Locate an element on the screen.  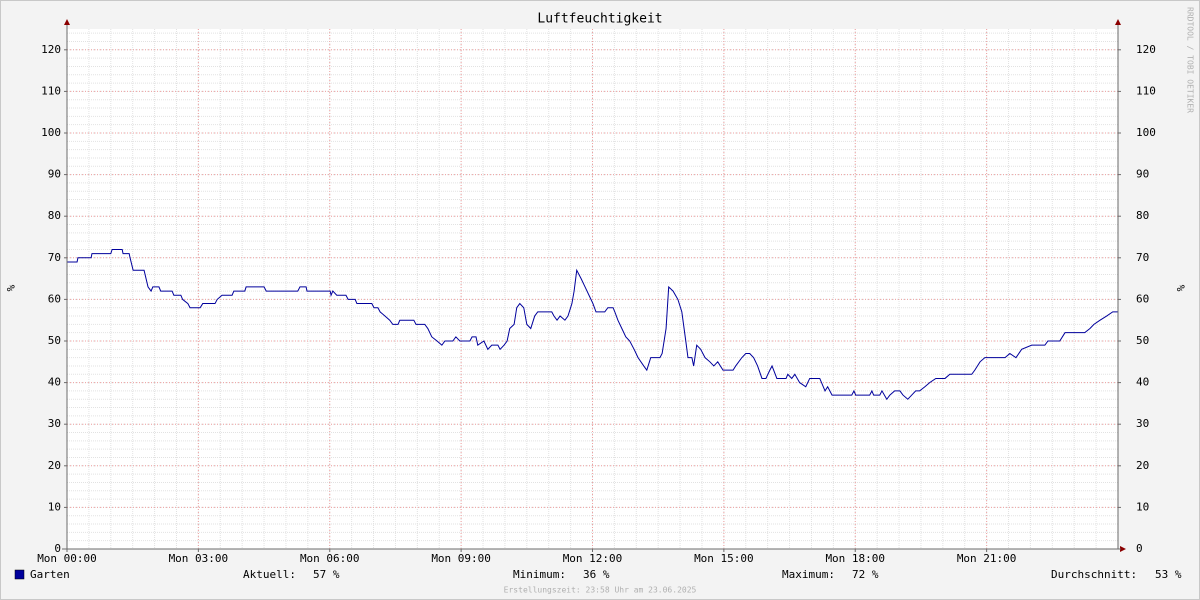
y-tick-label: 80 is located at coordinates (54, 215).